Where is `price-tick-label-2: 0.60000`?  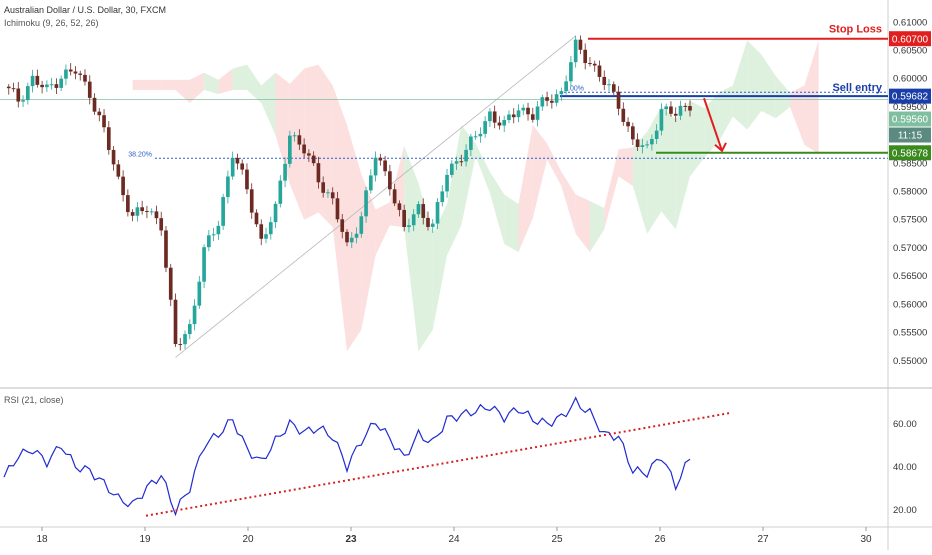 price-tick-label-2: 0.60000 is located at coordinates (910, 79).